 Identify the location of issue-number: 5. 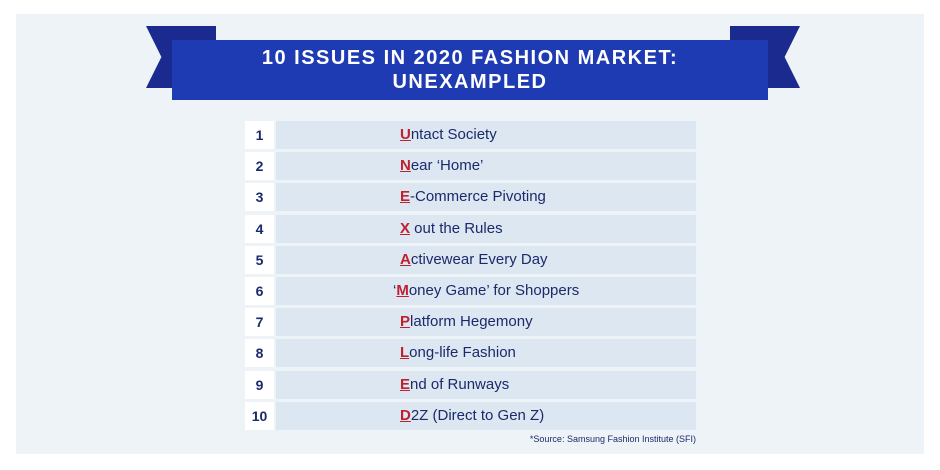
(259, 259).